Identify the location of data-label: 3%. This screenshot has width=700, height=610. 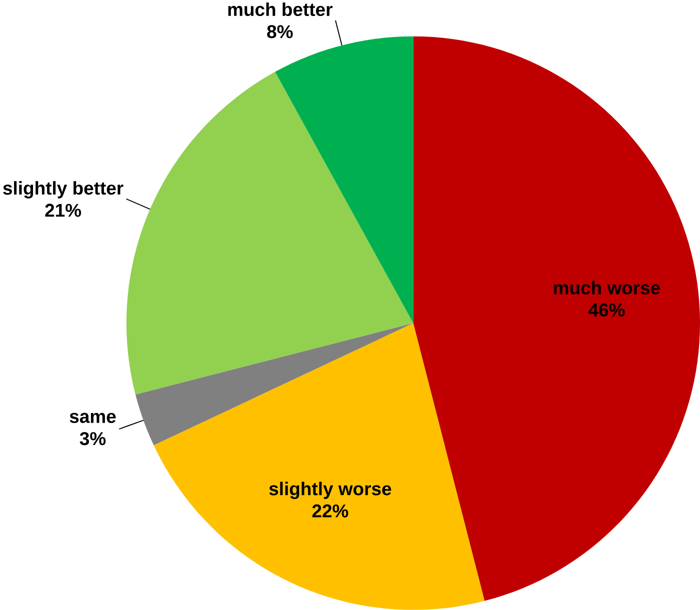
(93, 439).